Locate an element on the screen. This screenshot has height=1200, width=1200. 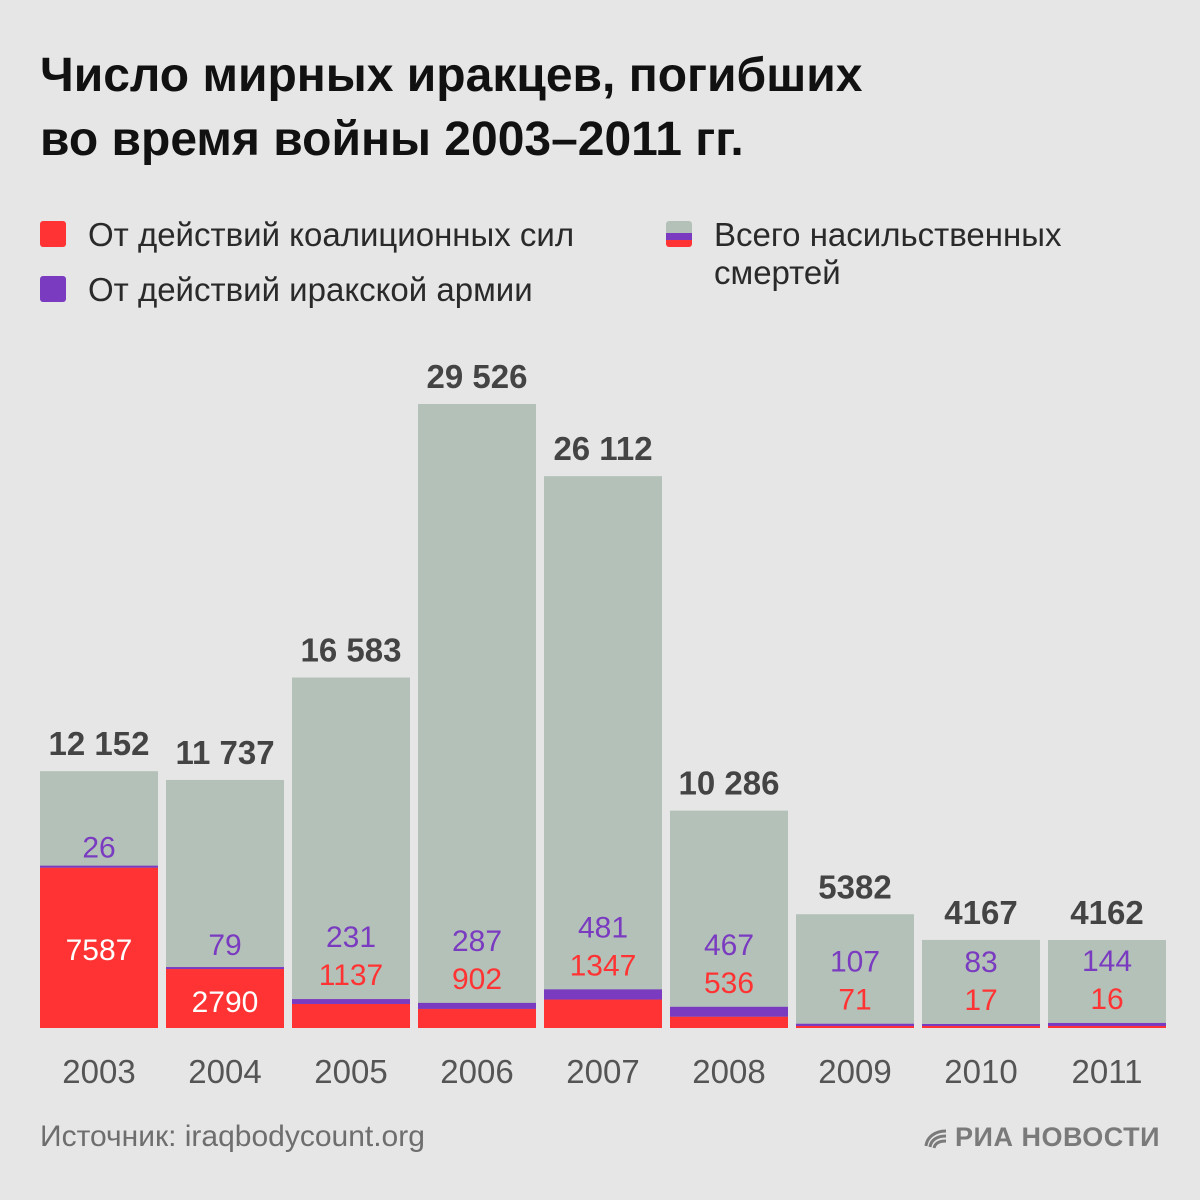
total-label-2008: 10 286 is located at coordinates (729, 783).